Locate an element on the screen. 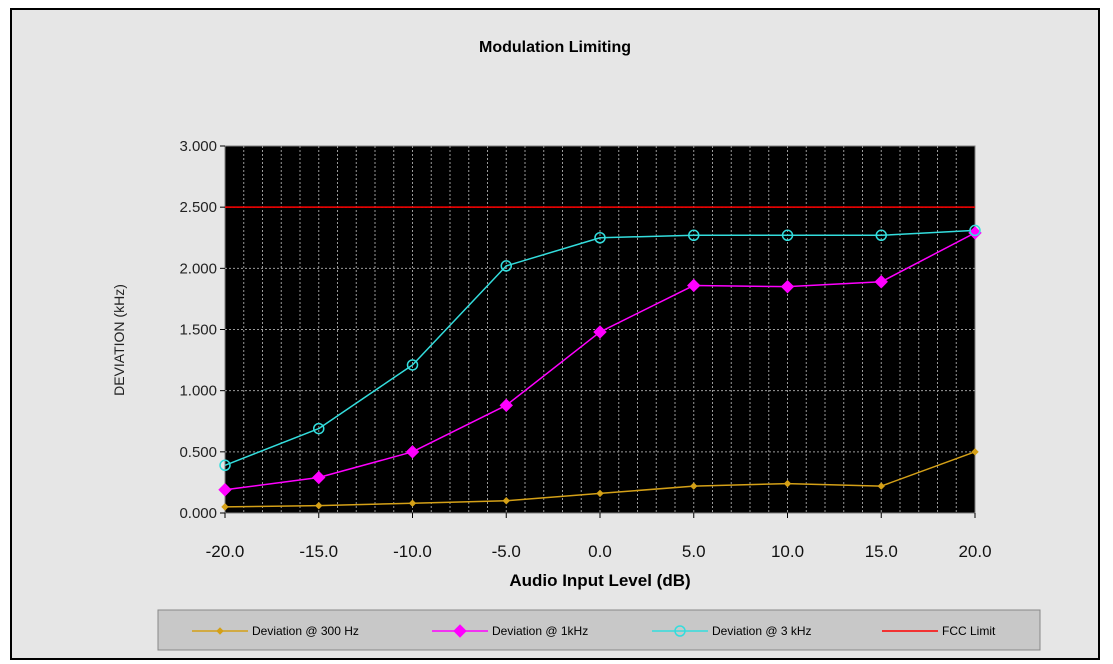  x-tick-label: -20.0 is located at coordinates (225, 551).